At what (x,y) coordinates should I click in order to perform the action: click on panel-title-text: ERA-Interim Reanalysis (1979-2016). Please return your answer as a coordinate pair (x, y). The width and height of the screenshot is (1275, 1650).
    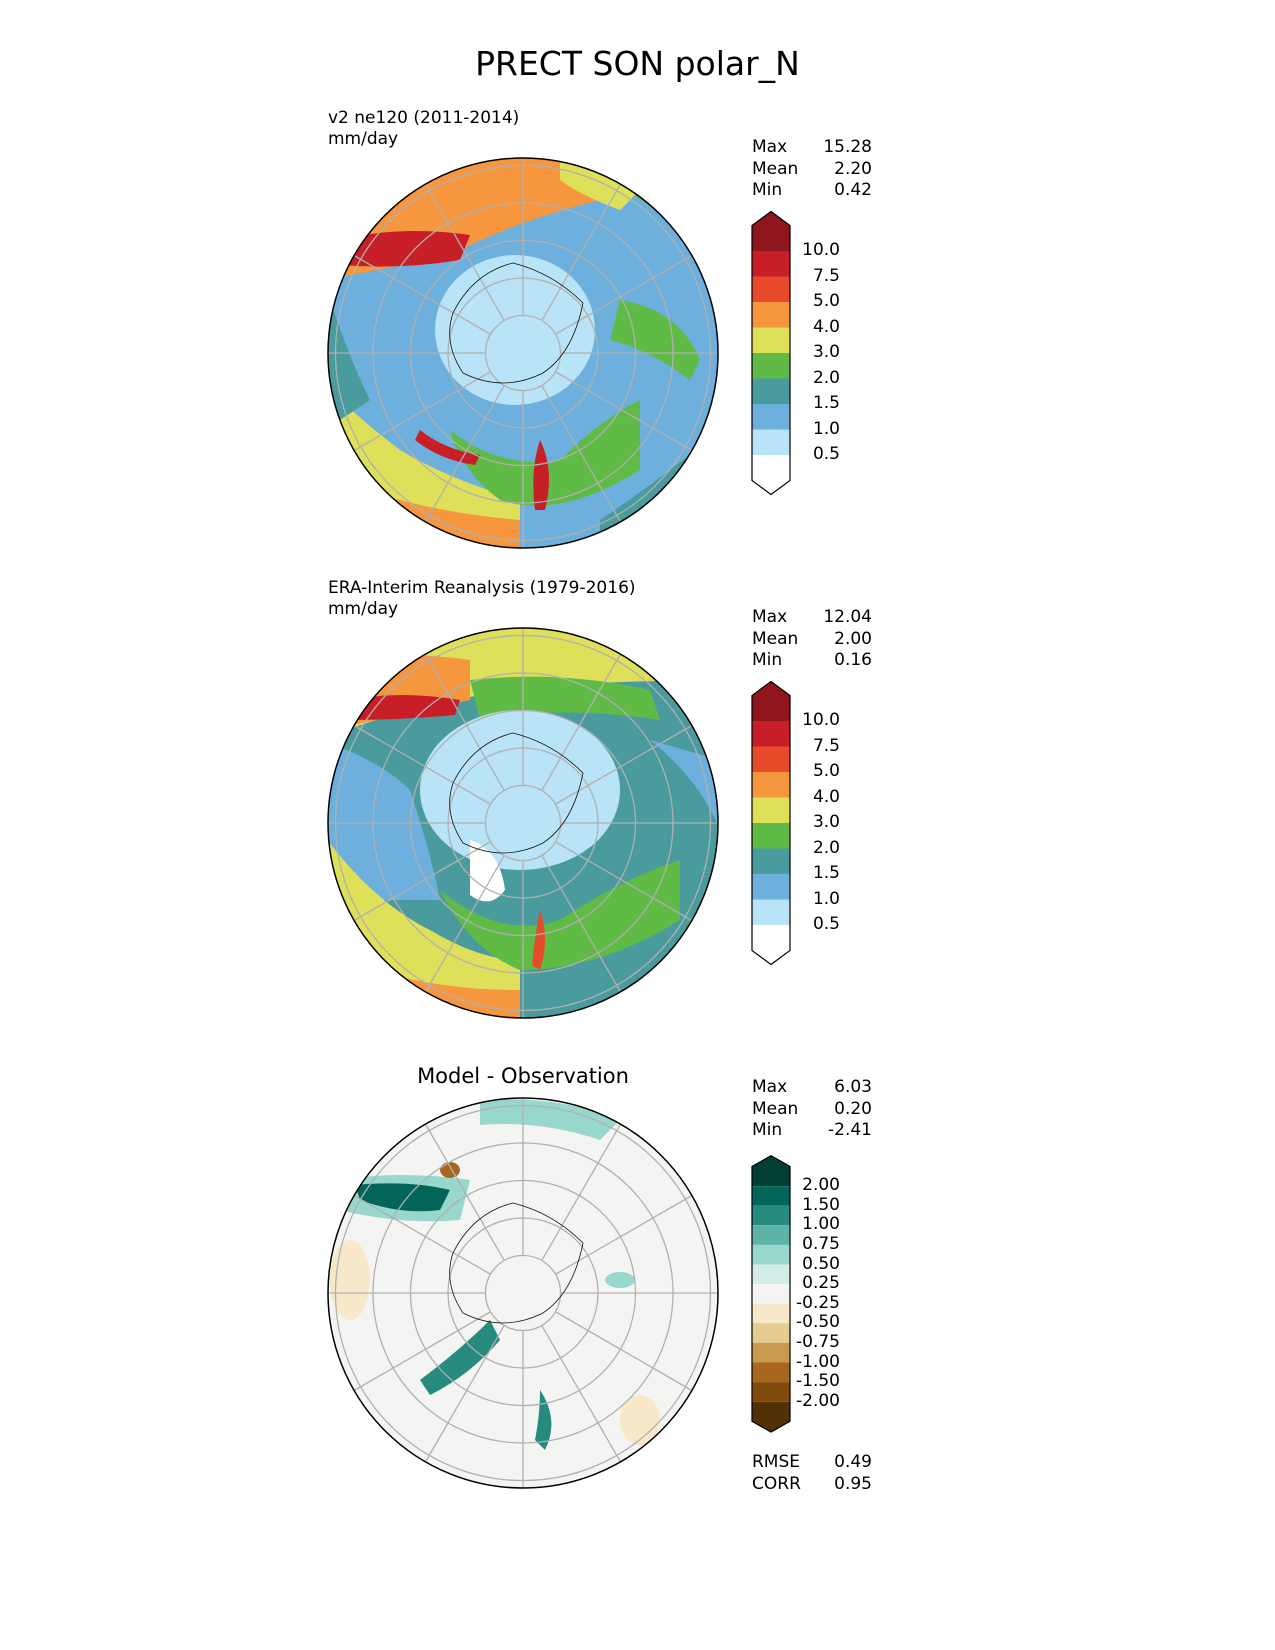
    Looking at the image, I should click on (482, 588).